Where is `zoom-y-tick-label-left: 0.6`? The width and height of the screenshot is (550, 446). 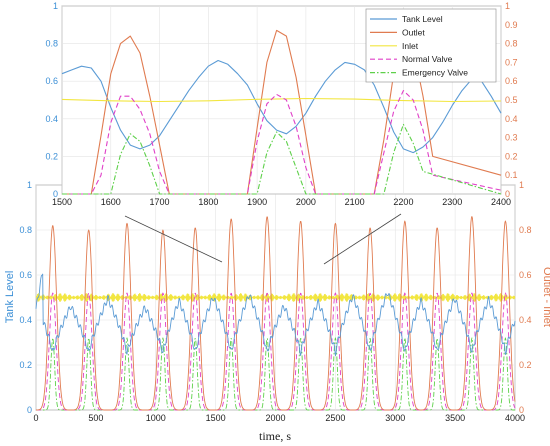 zoom-y-tick-label-left: 0.6 is located at coordinates (51, 81).